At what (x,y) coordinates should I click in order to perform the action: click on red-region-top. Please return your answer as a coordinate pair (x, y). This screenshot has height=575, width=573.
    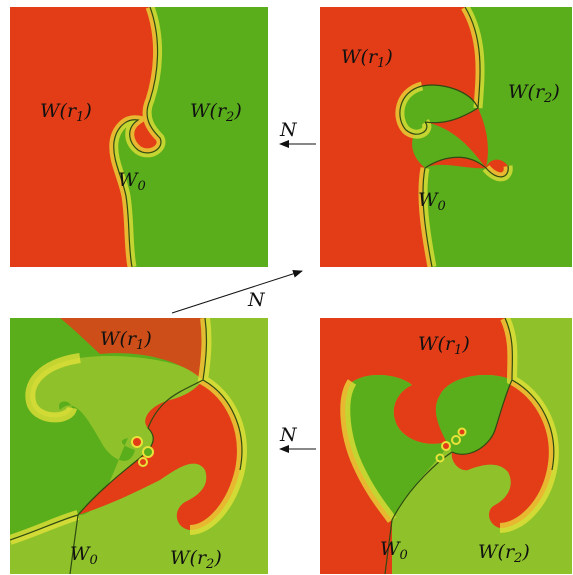
    Looking at the image, I should click on (133, 349).